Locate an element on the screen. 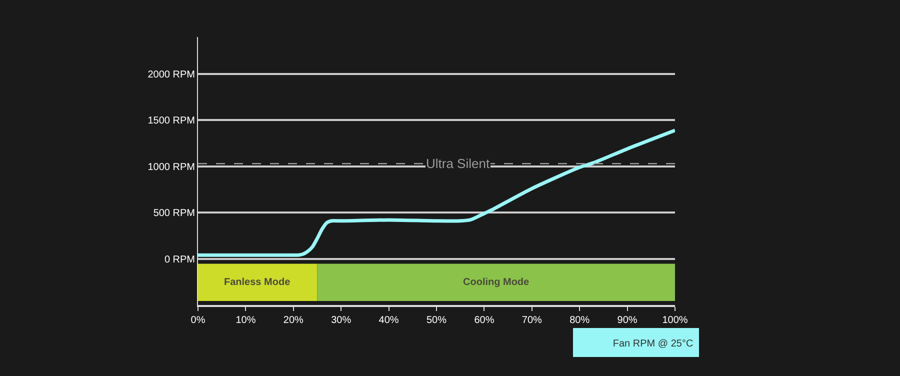 The height and width of the screenshot is (376, 900). x-tick-label: 100% is located at coordinates (675, 320).